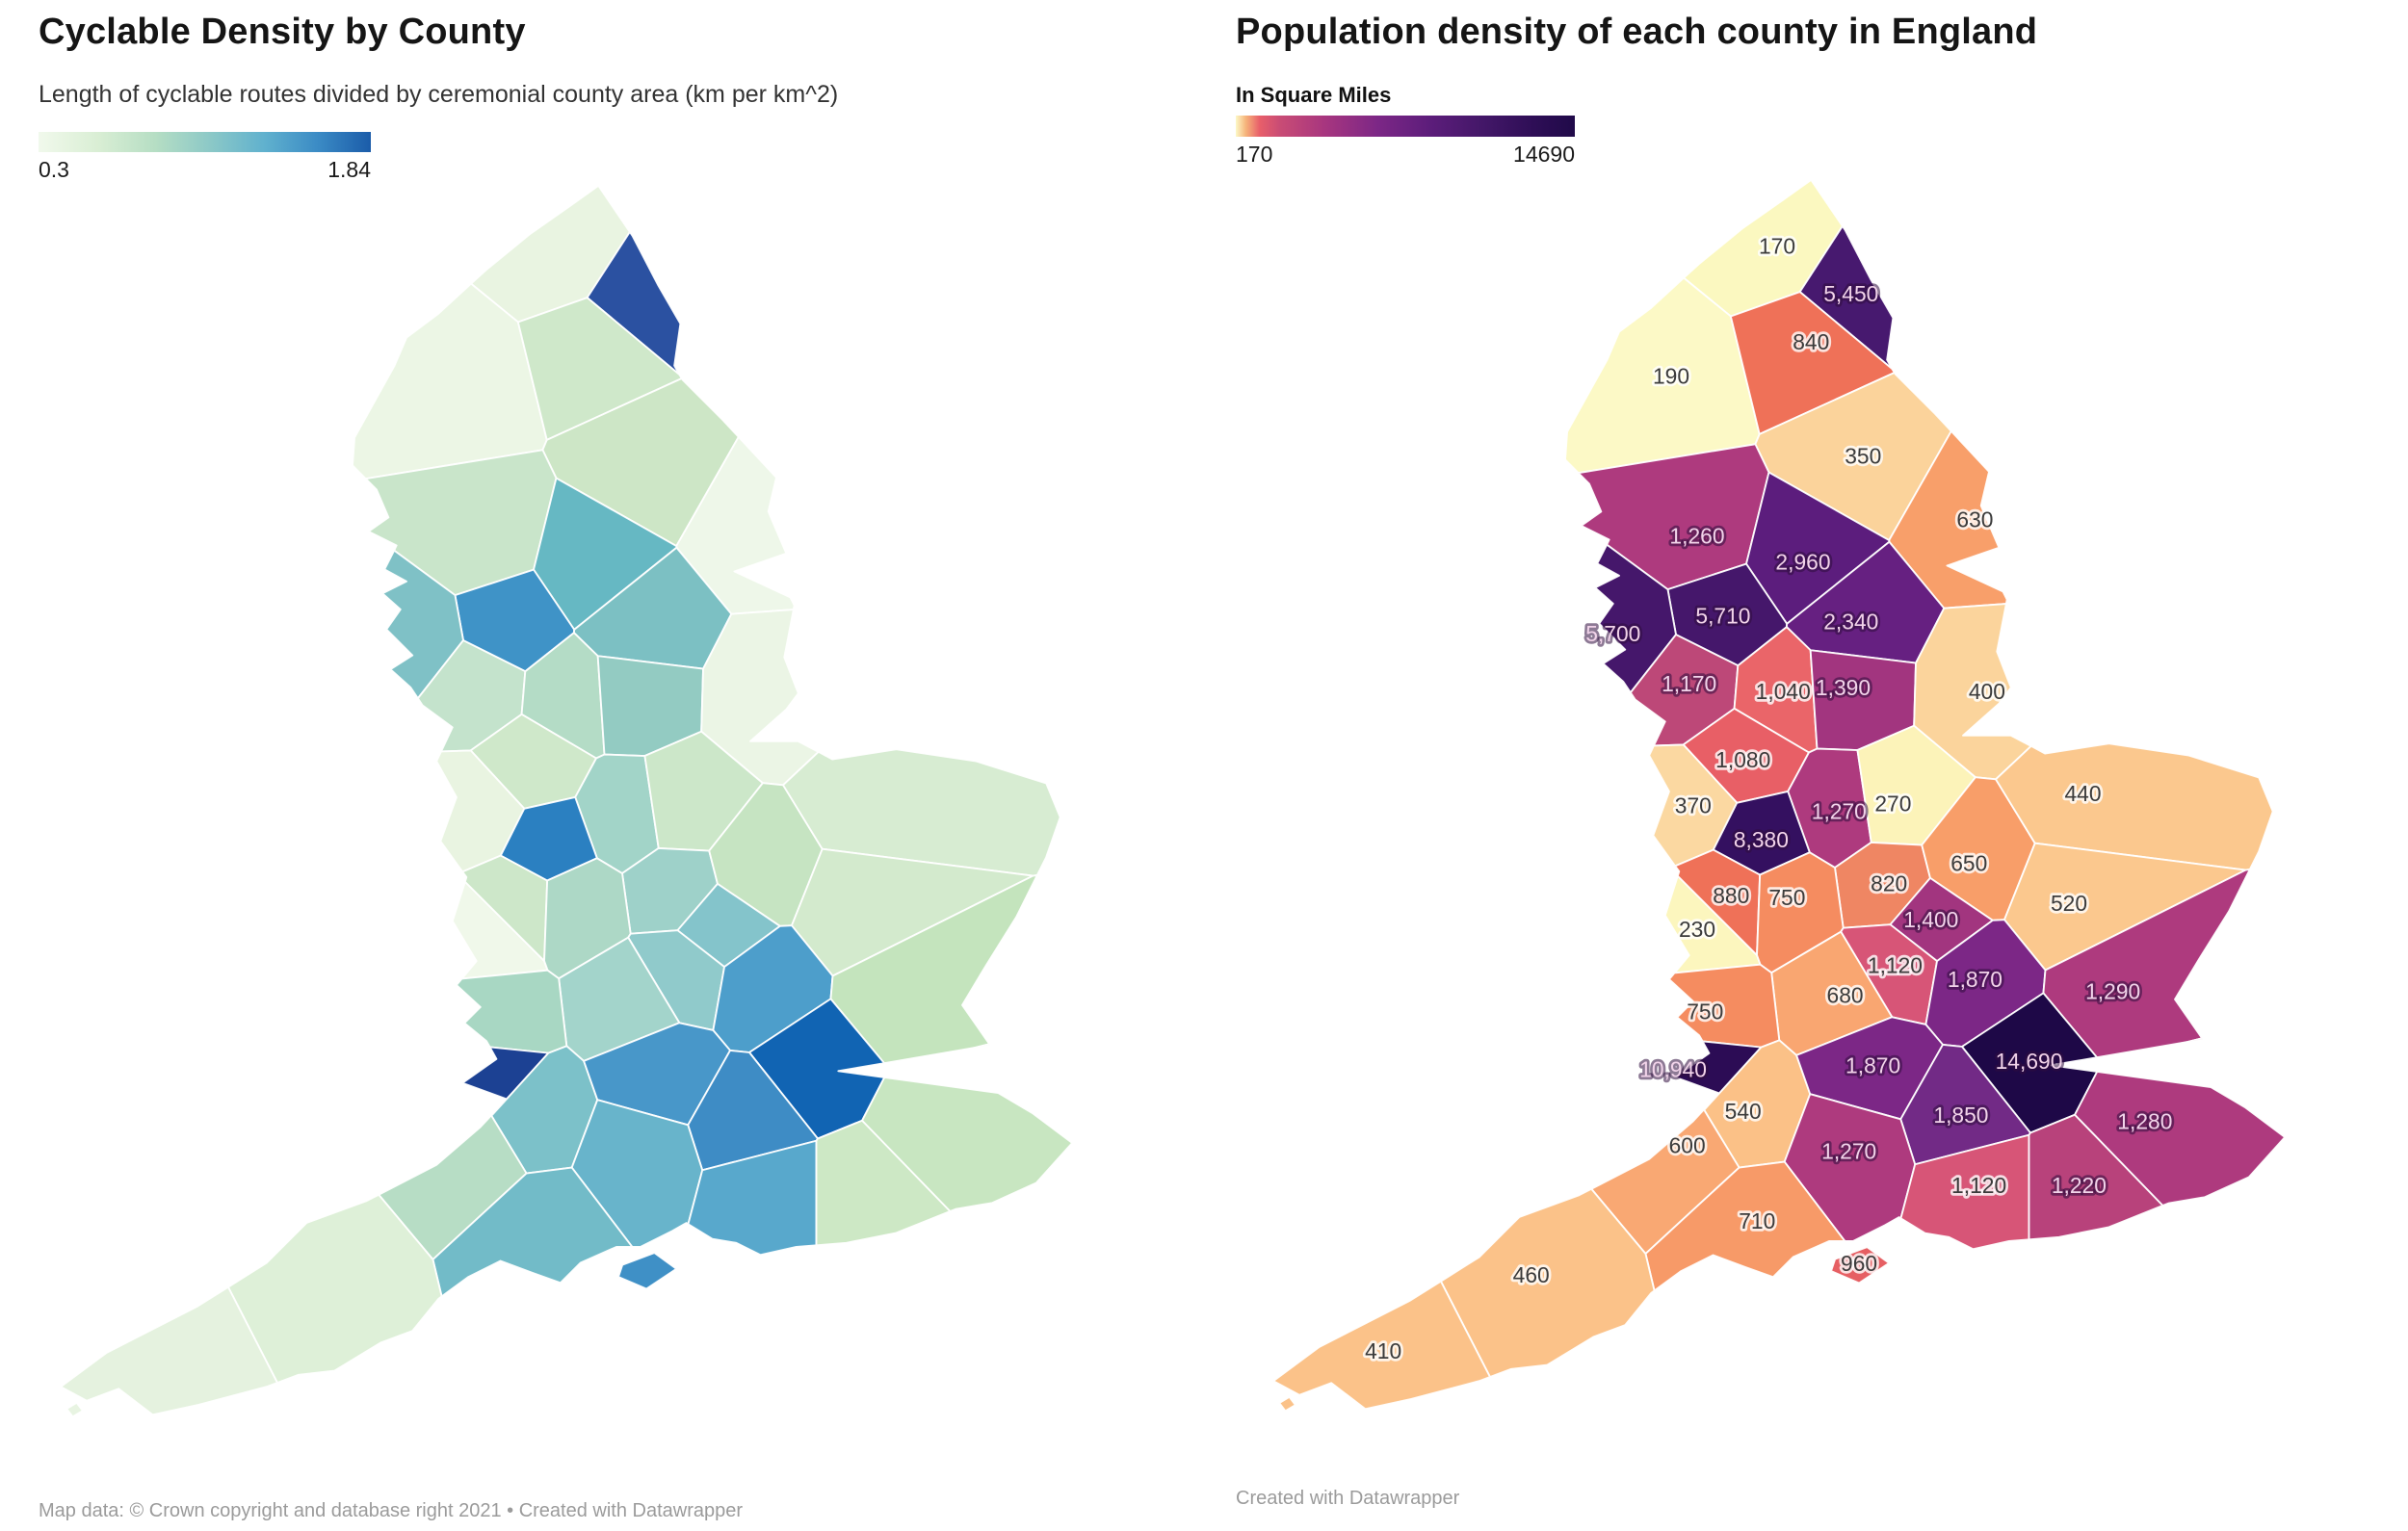  Describe the element at coordinates (1783, 691) in the screenshot. I see `county-value-label: 1,040` at that location.